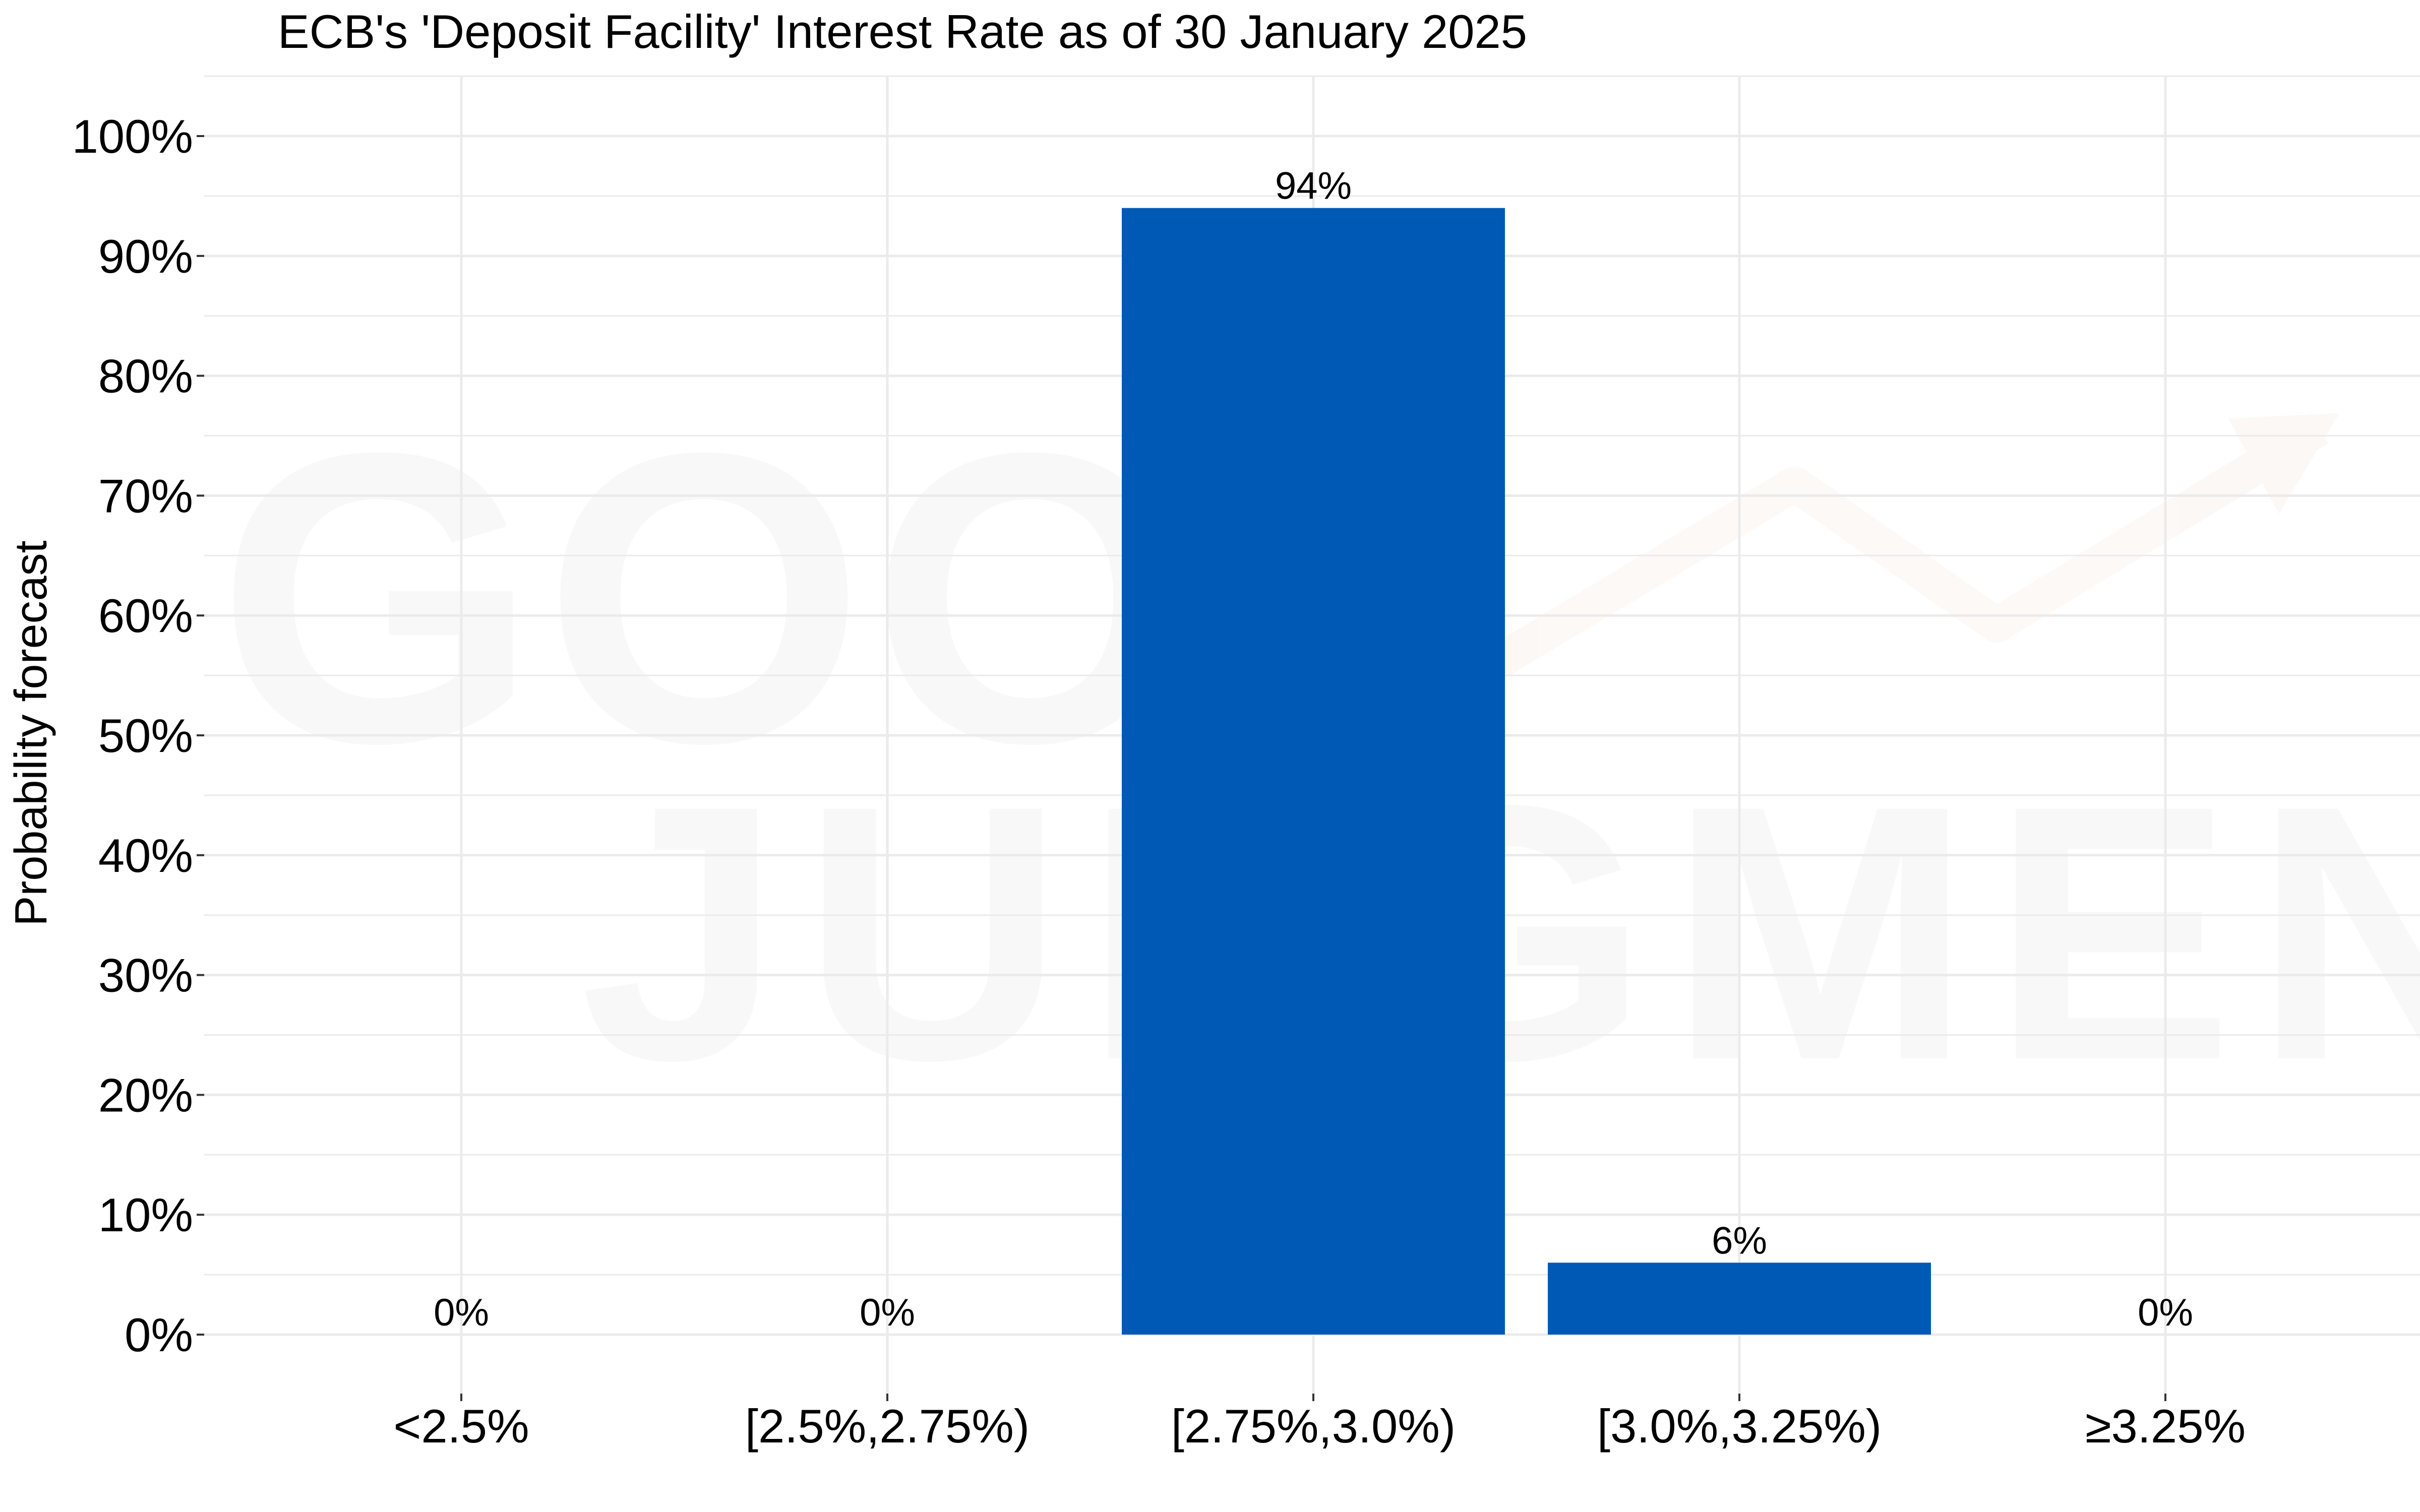 The height and width of the screenshot is (1512, 2420). What do you see at coordinates (887, 1427) in the screenshot?
I see `x-tick-label: [2.5%,2.75%)` at bounding box center [887, 1427].